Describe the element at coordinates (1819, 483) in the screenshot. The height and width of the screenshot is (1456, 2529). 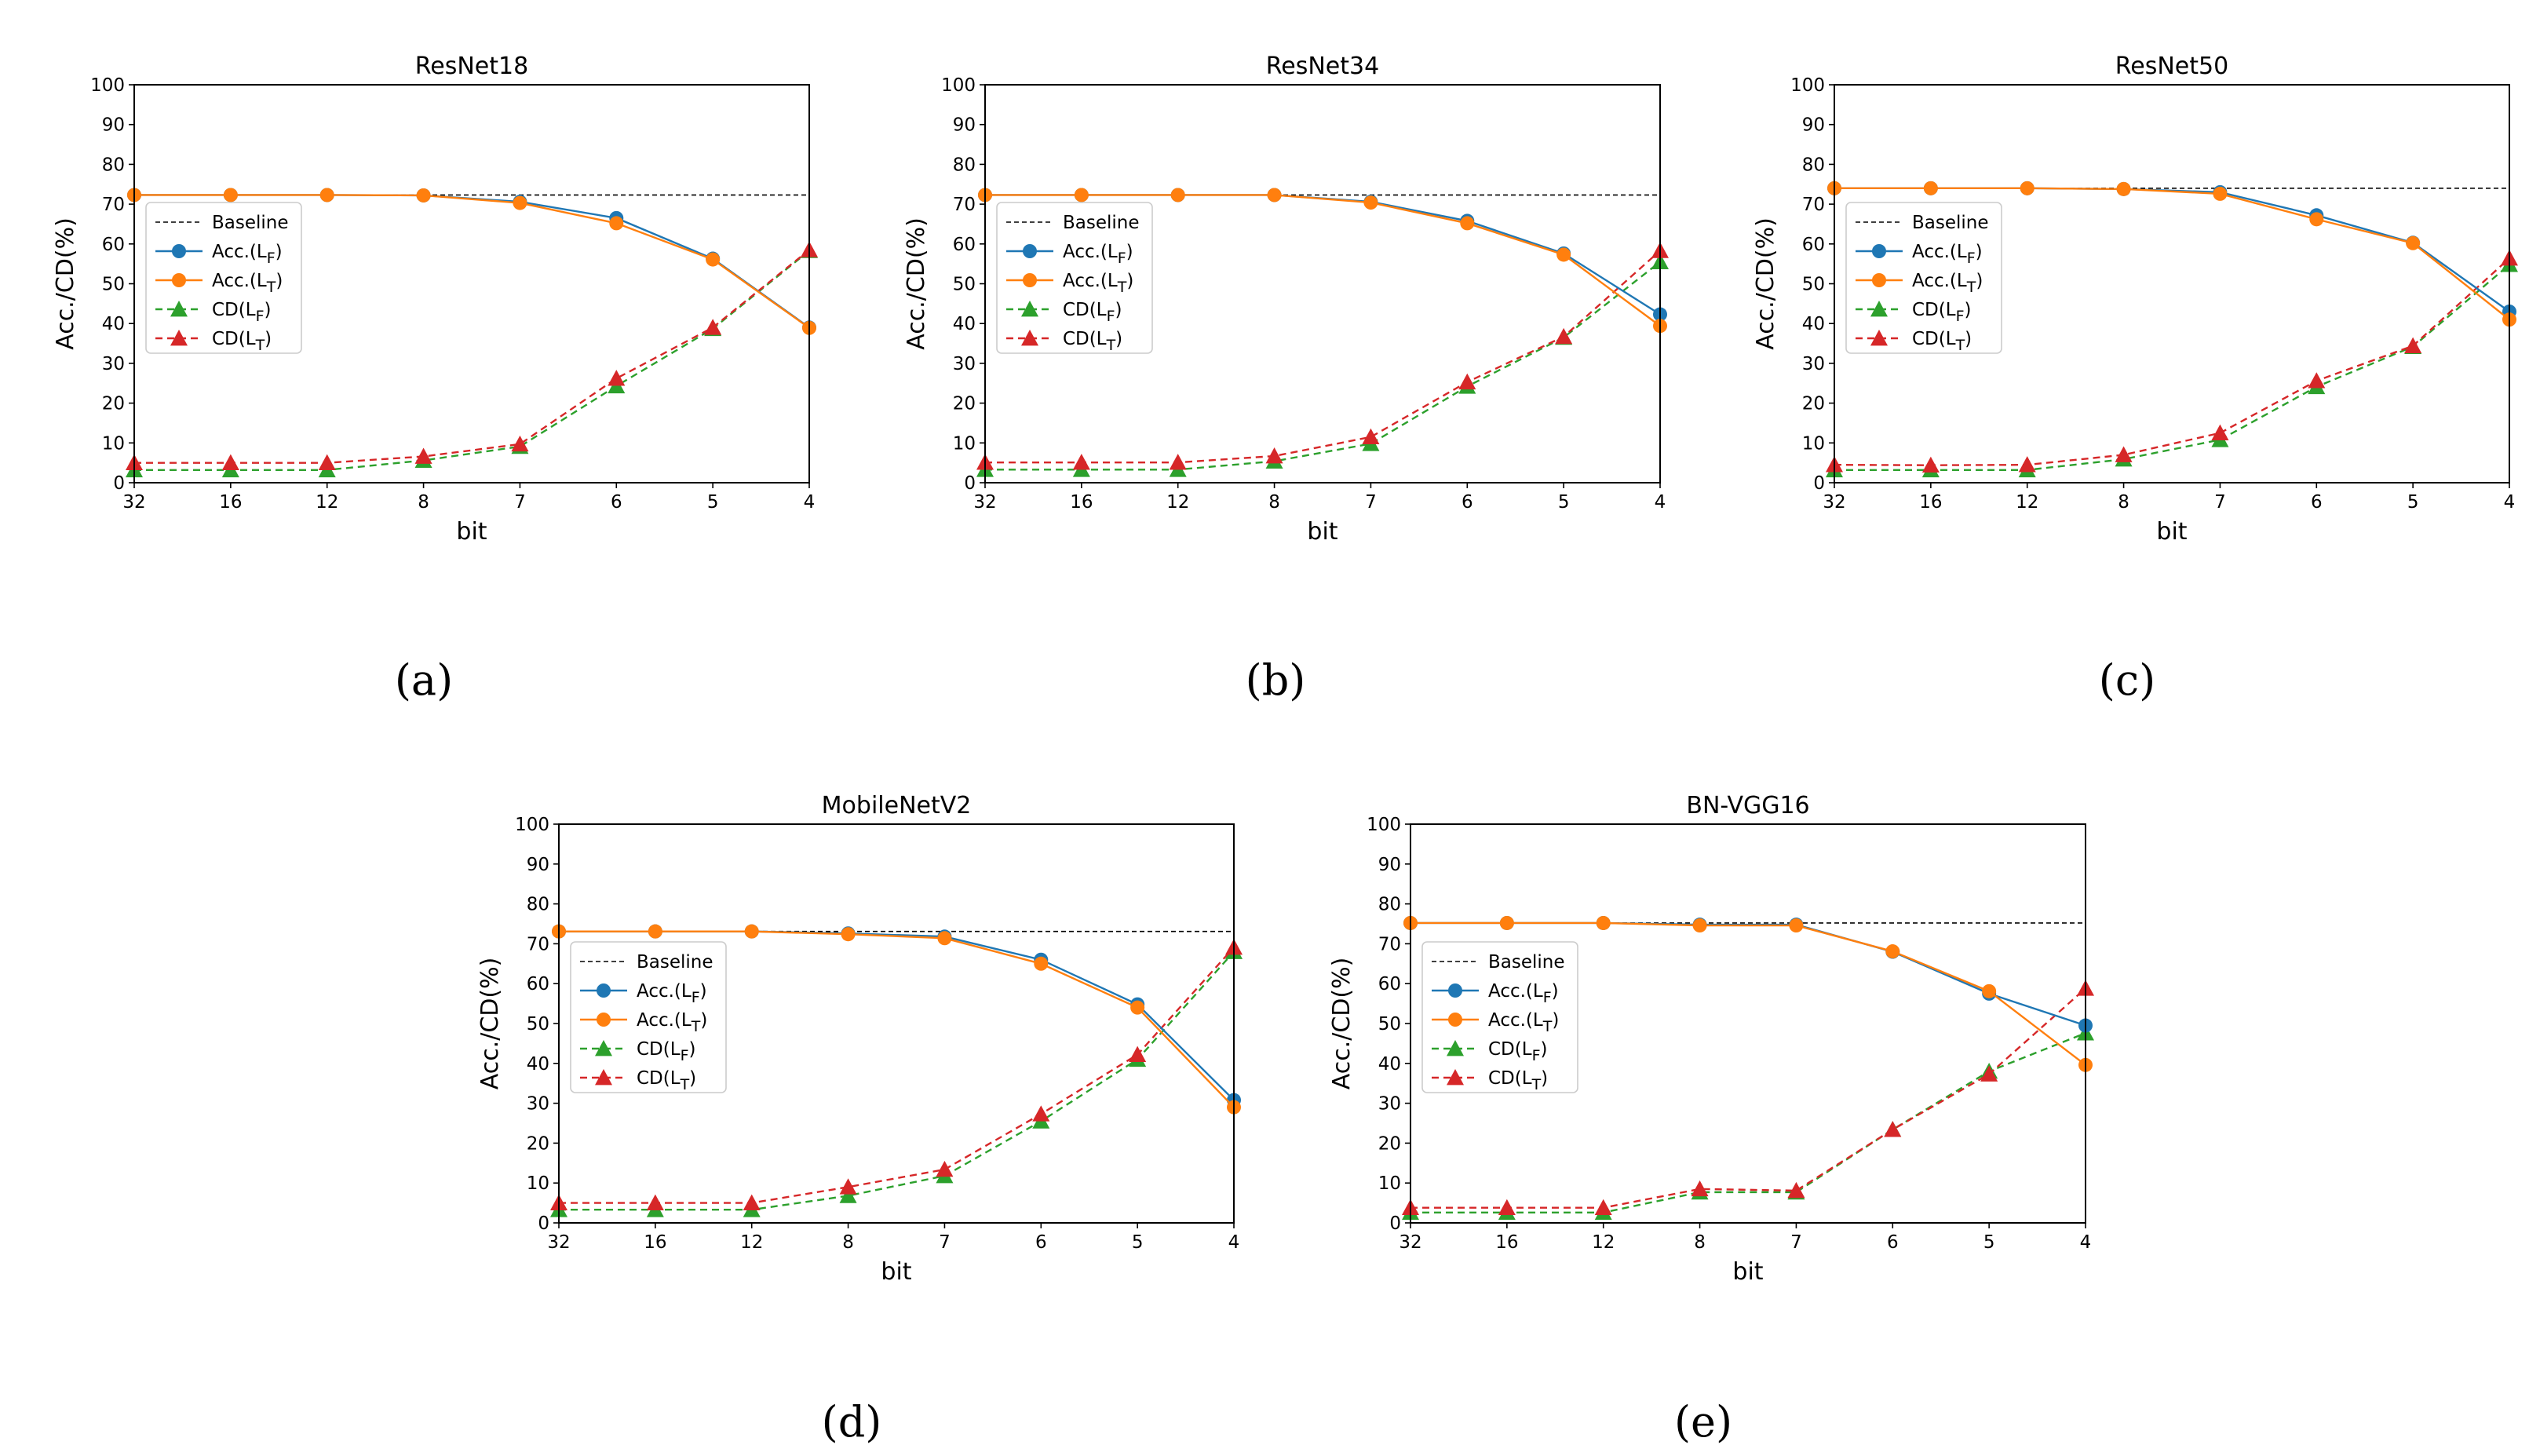
I see `y-tick-label: 0` at that location.